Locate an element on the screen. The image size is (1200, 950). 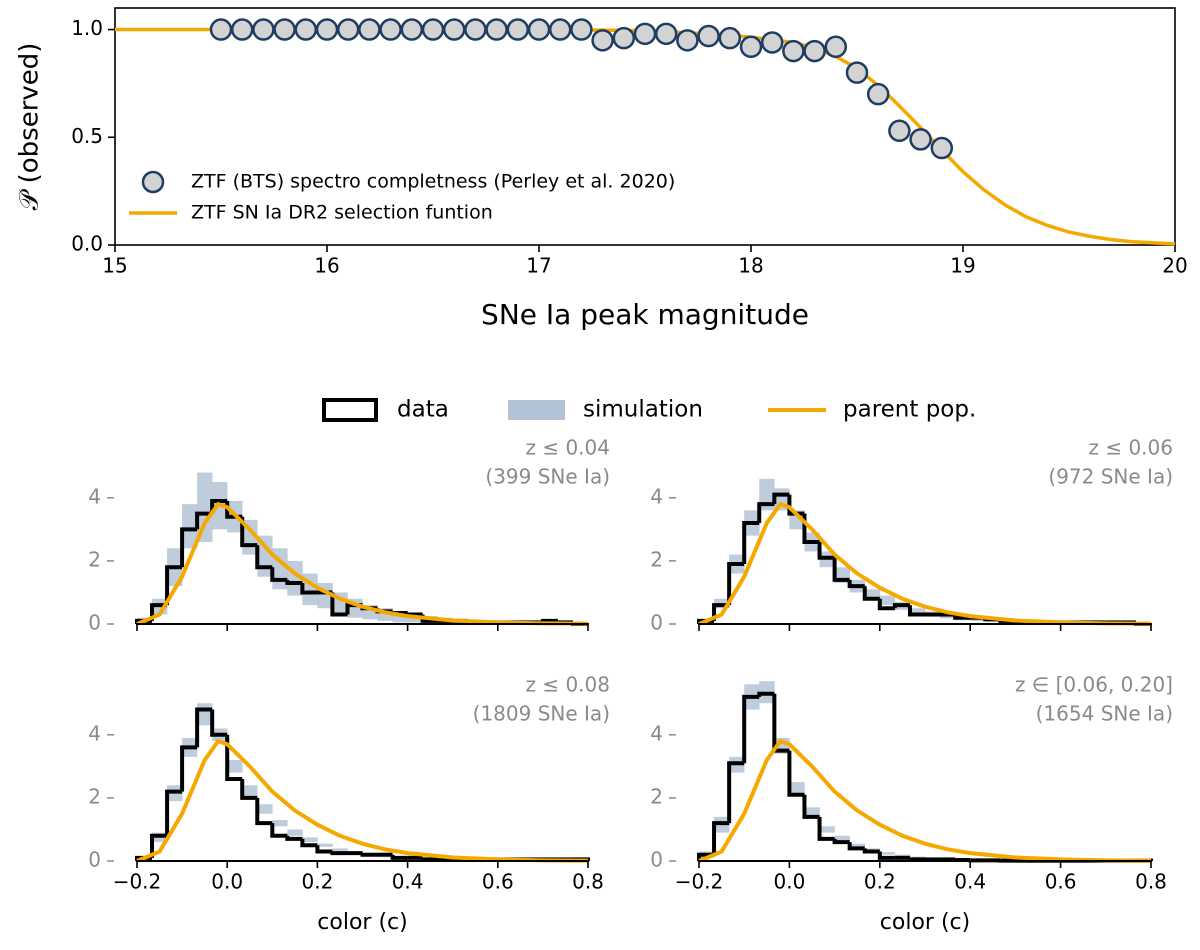
annotation: (399 SNe Ia) is located at coordinates (547, 477).